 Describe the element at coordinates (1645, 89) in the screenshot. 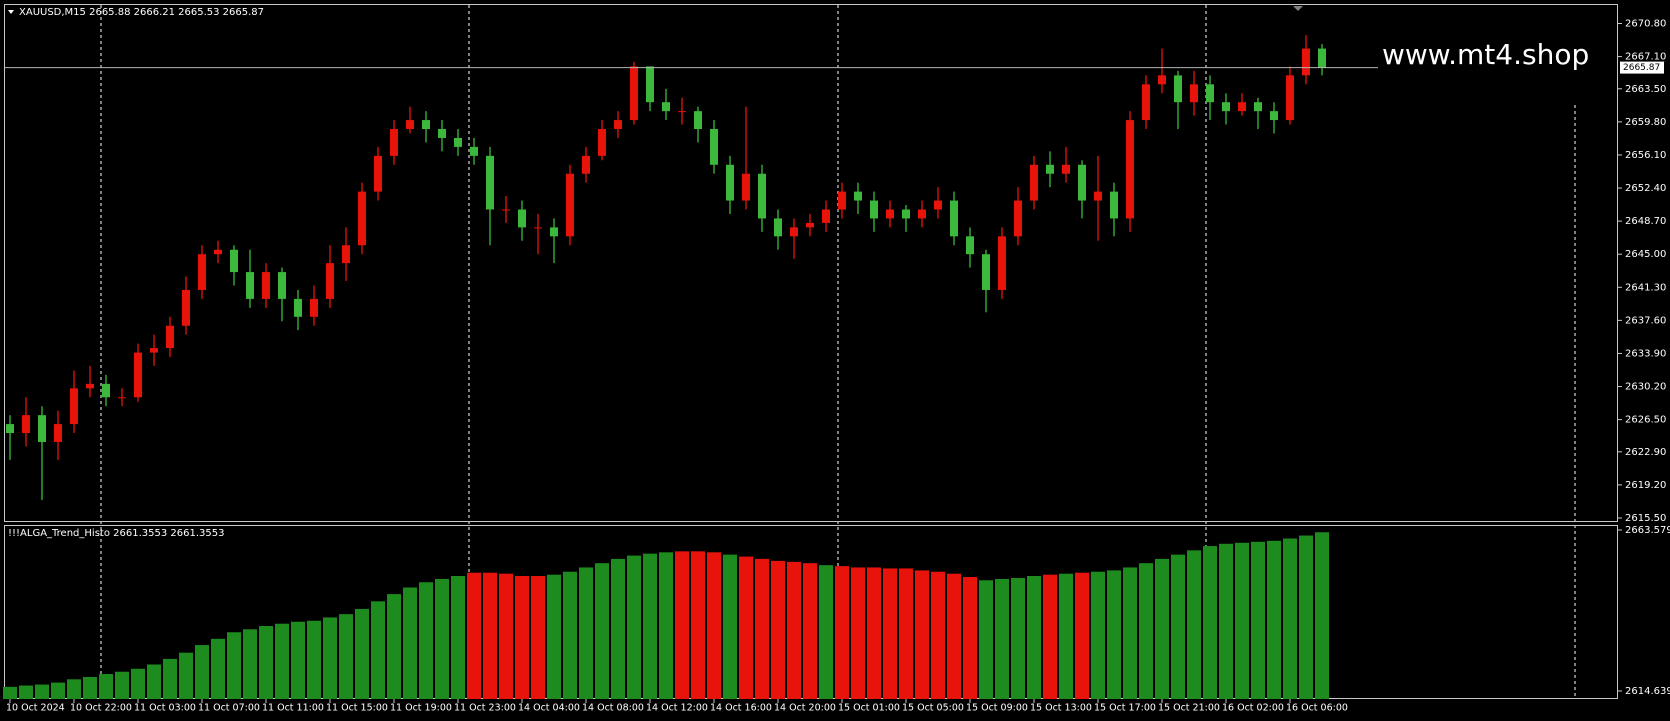

I see `y-tick-label: 2663.50` at that location.